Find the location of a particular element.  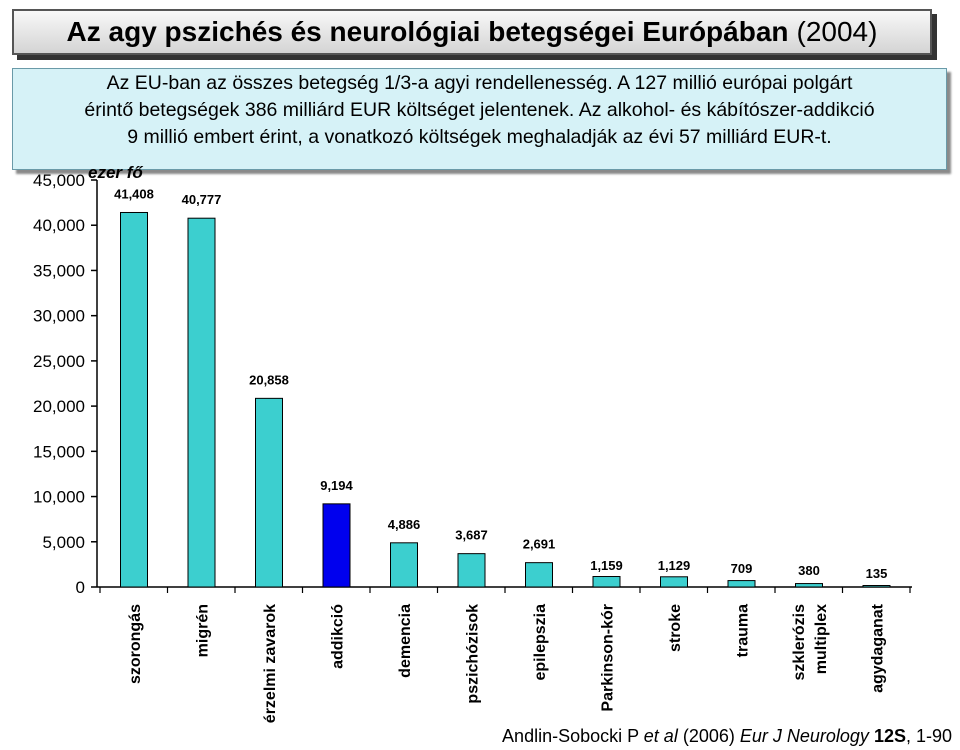

value-label-11: 380 is located at coordinates (809, 570).